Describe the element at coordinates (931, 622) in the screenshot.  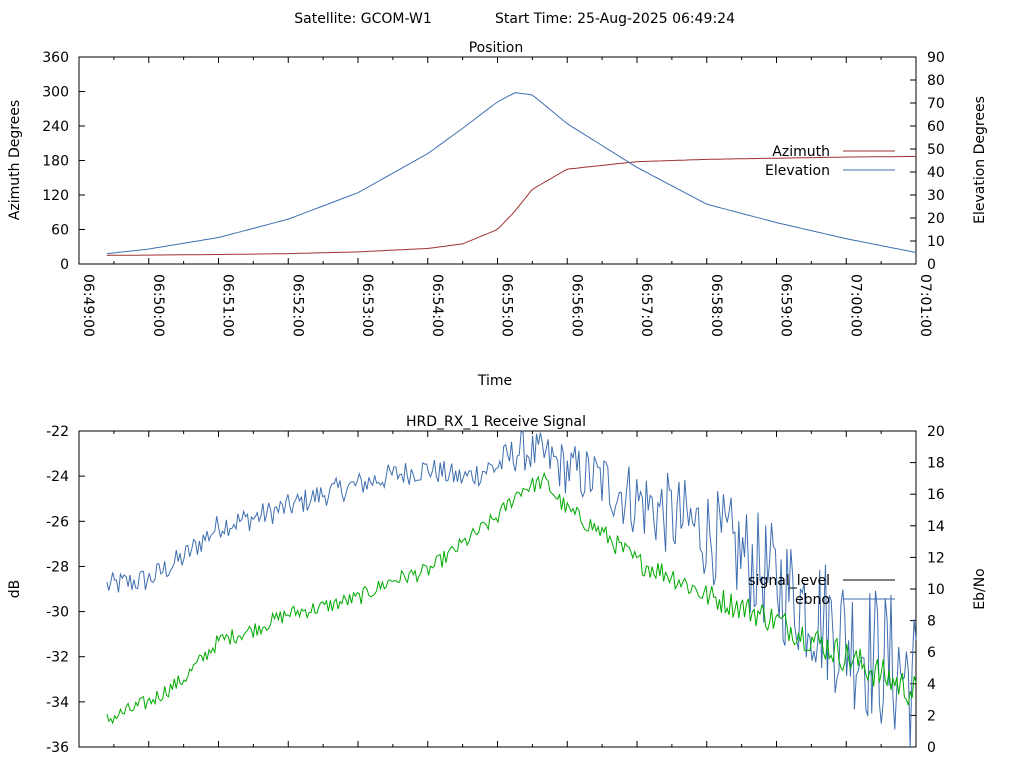
I see `y2-tick-label: 8` at that location.